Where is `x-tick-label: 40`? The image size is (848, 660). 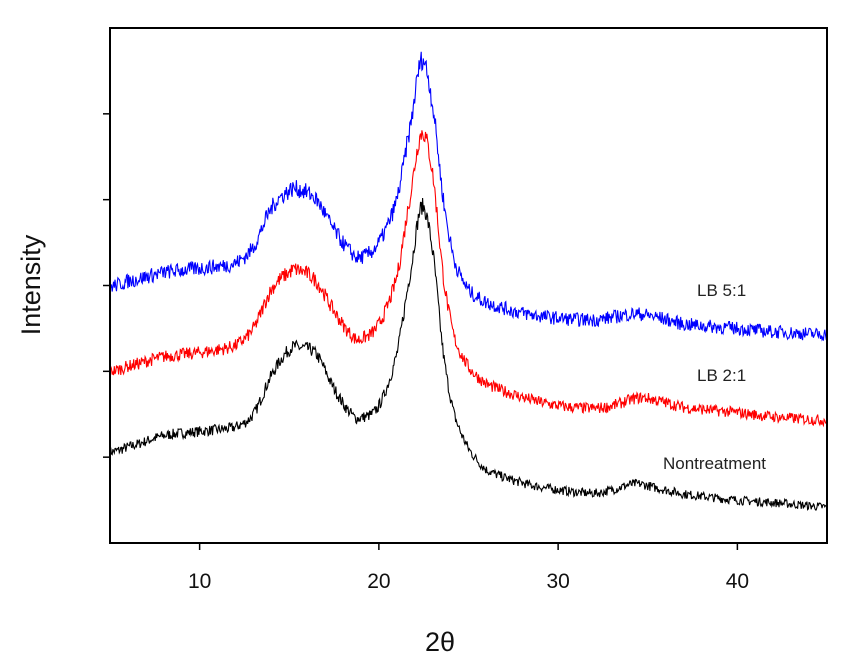 x-tick-label: 40 is located at coordinates (737, 581).